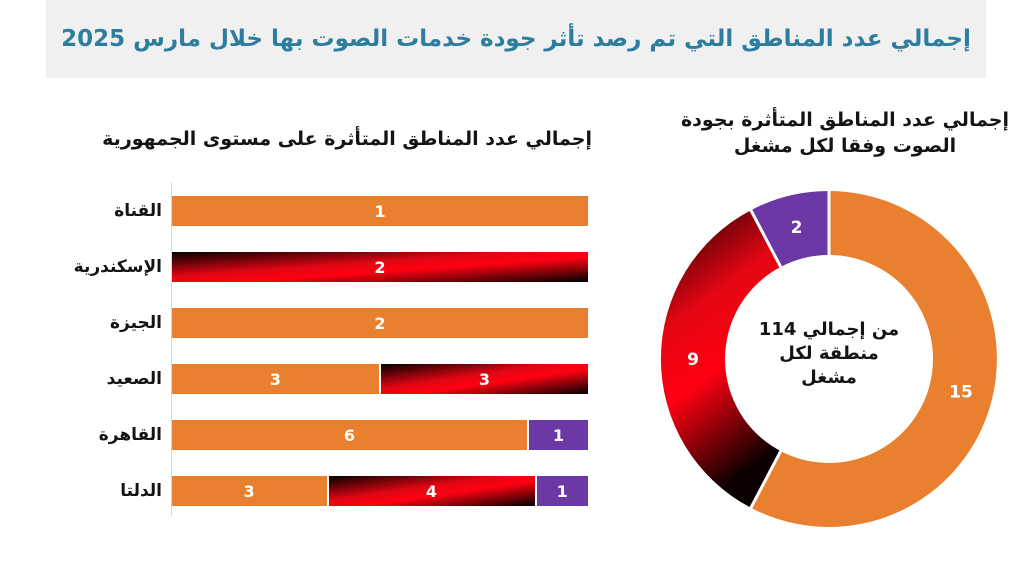  Describe the element at coordinates (171, 349) in the screenshot. I see `bar-chart-axis-line` at that location.